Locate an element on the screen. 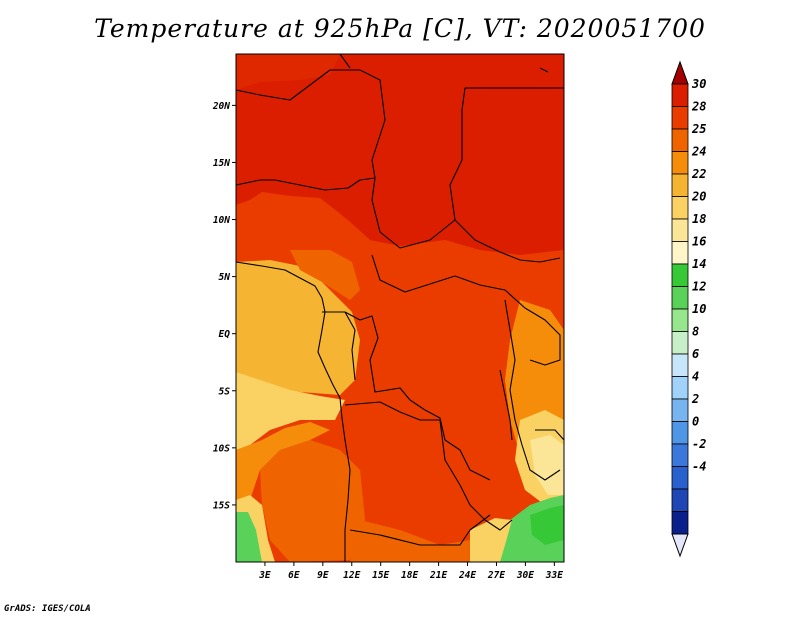  lat-tick-label: 10N is located at coordinates (221, 220).